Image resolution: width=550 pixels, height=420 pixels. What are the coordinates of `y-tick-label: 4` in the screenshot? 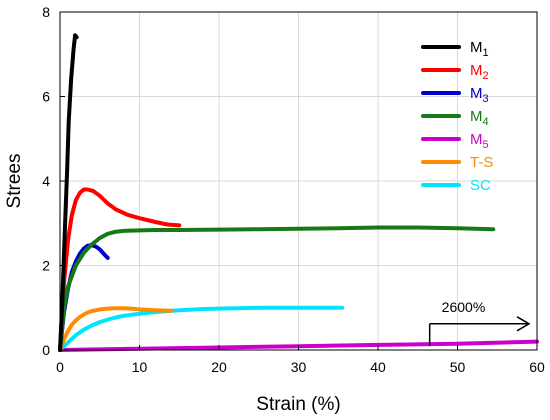 It's located at (46, 181).